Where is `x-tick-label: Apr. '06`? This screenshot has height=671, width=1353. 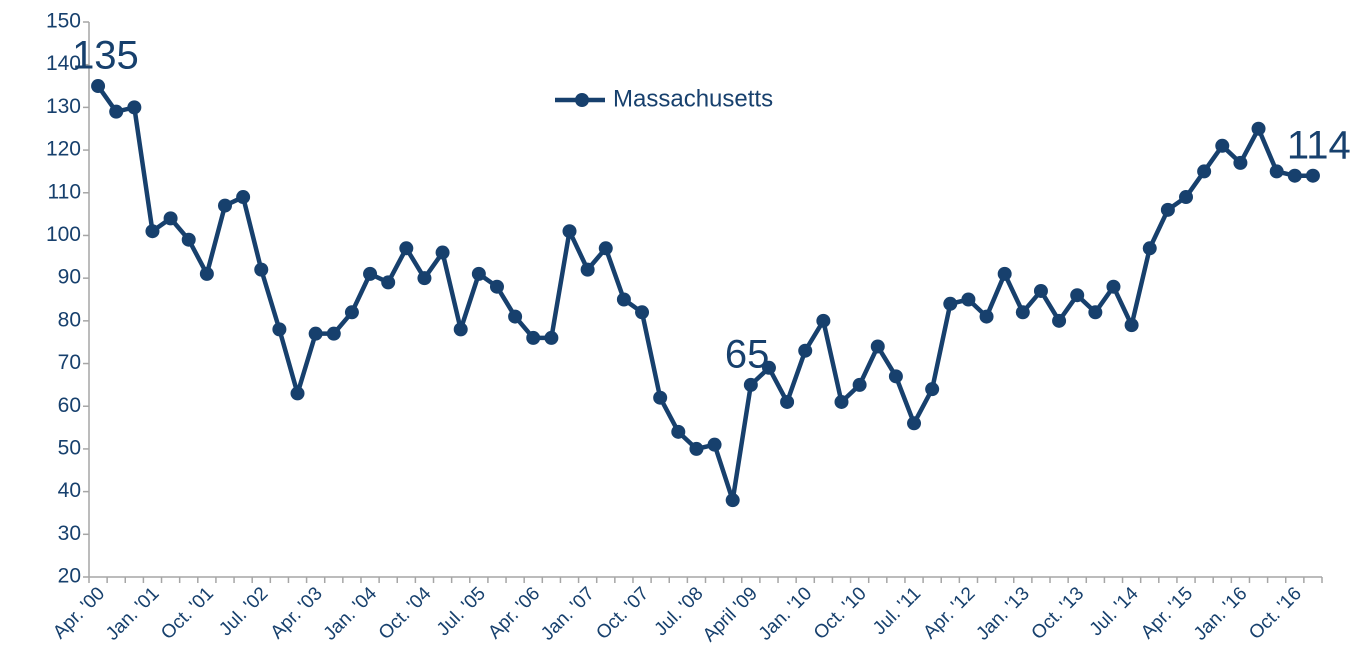 x-tick-label: Apr. '06 is located at coordinates (514, 613).